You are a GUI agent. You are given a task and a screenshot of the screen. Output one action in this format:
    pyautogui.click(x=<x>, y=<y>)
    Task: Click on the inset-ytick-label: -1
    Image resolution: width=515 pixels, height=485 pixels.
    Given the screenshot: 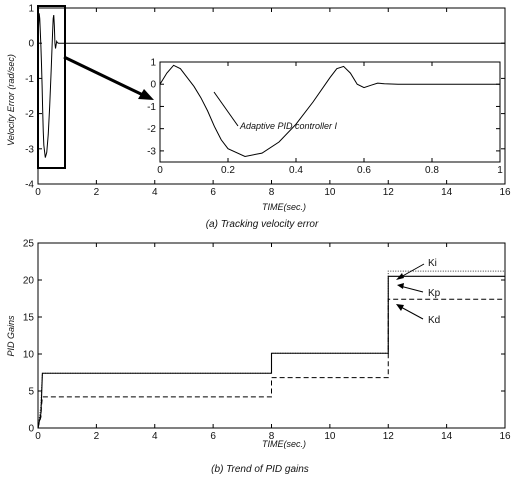 What is the action you would take?
    pyautogui.click(x=151, y=107)
    